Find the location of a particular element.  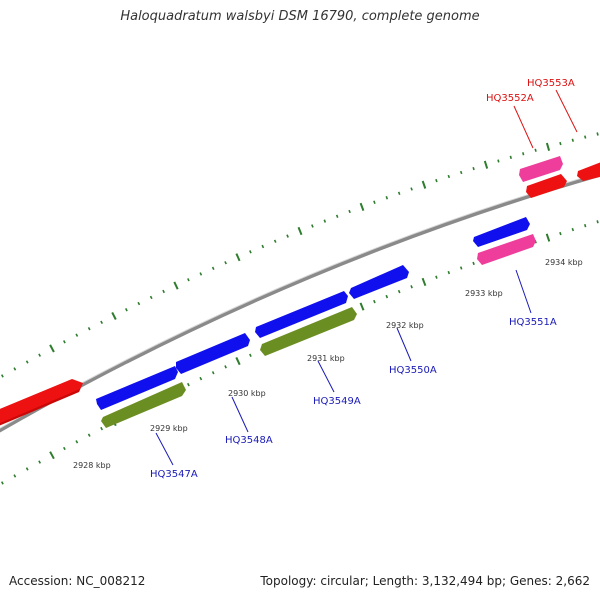

gene-label-hq3552a: HQ3552A is located at coordinates (510, 98).